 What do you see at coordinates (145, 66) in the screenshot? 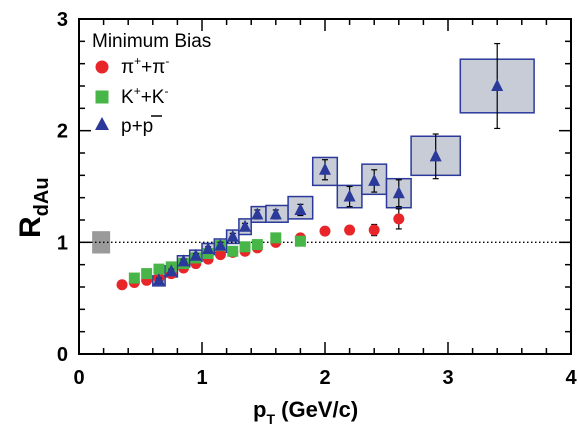
I see `legend-label-pions: π++π-` at bounding box center [145, 66].